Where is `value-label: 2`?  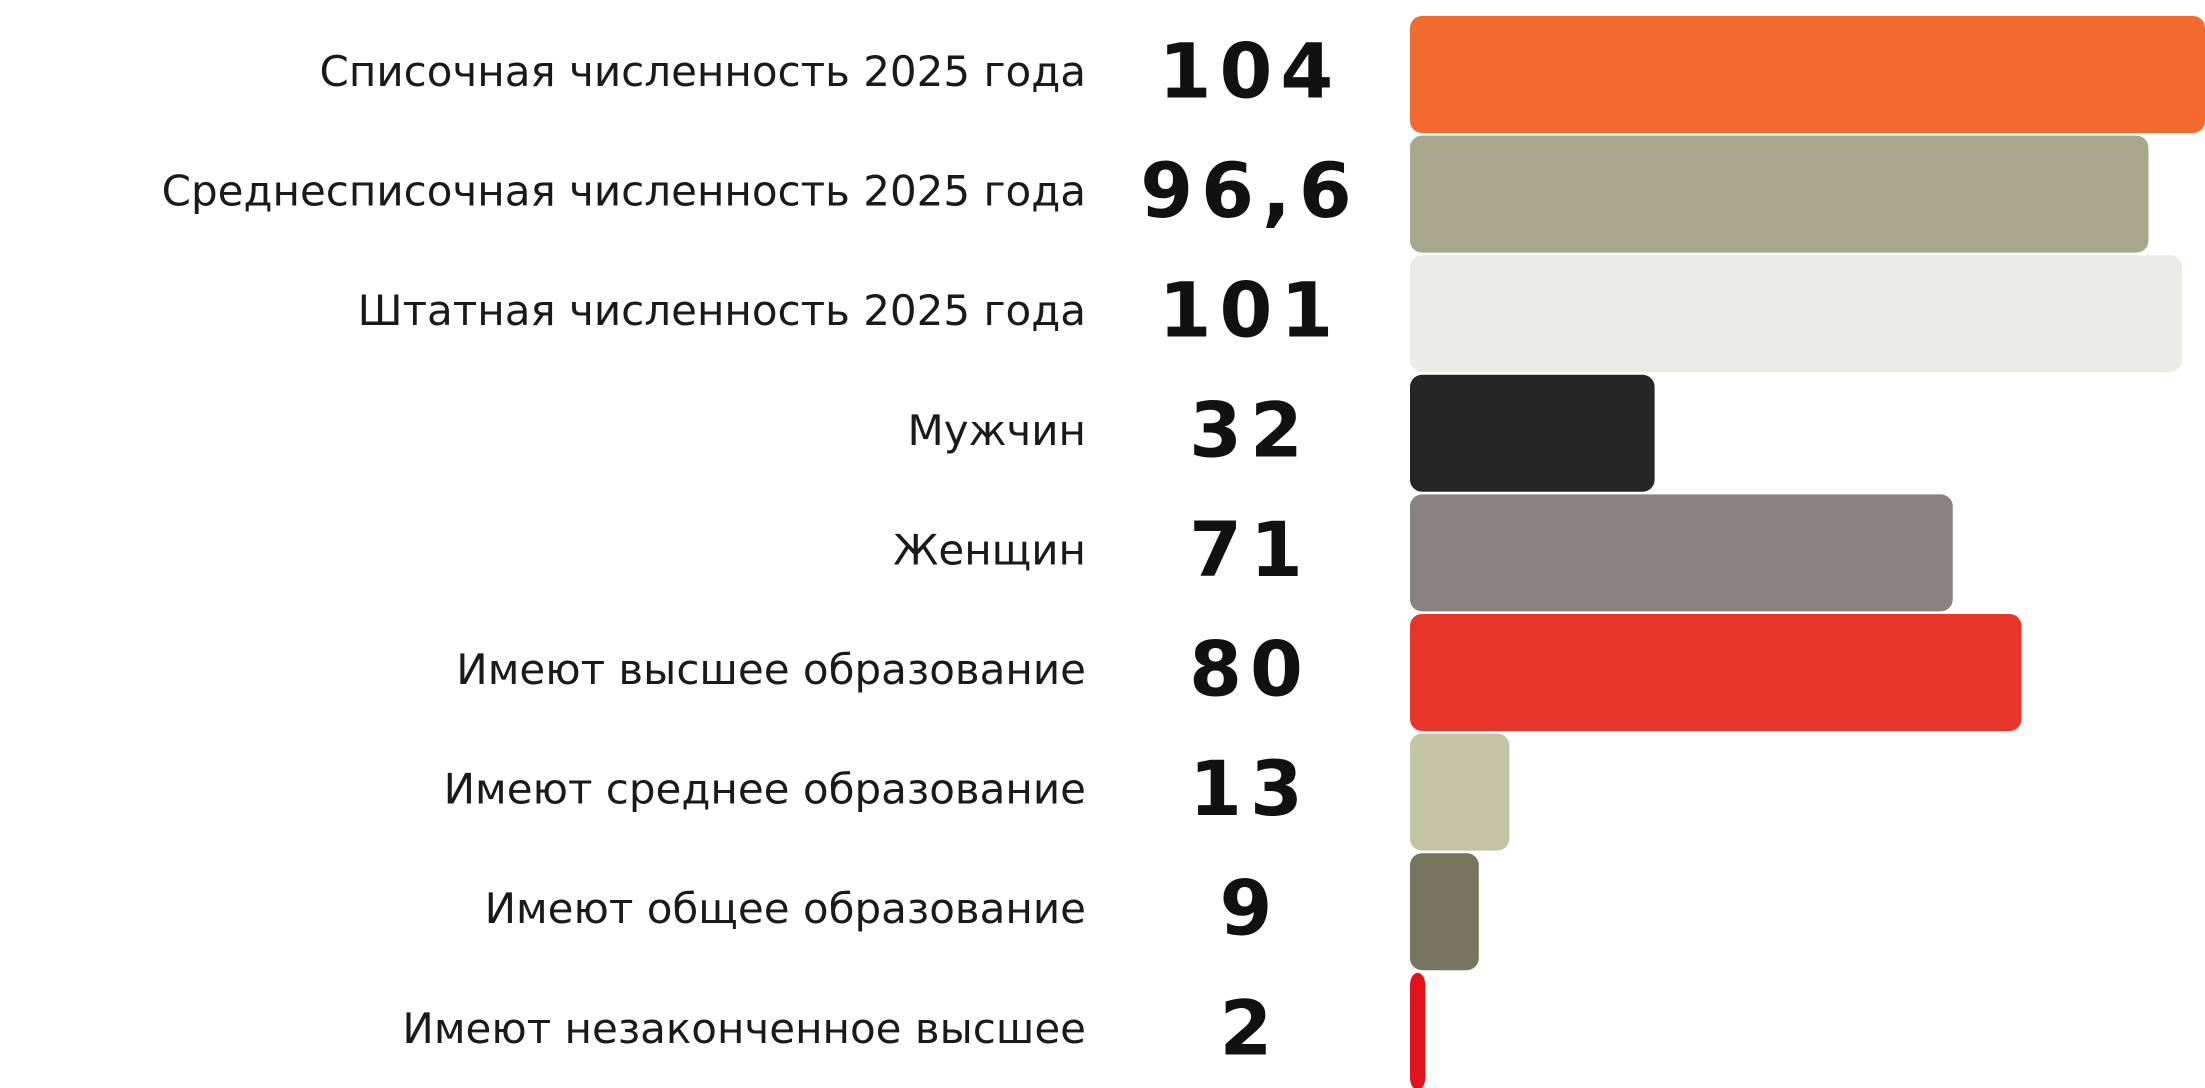
value-label: 2 is located at coordinates (1250, 1027).